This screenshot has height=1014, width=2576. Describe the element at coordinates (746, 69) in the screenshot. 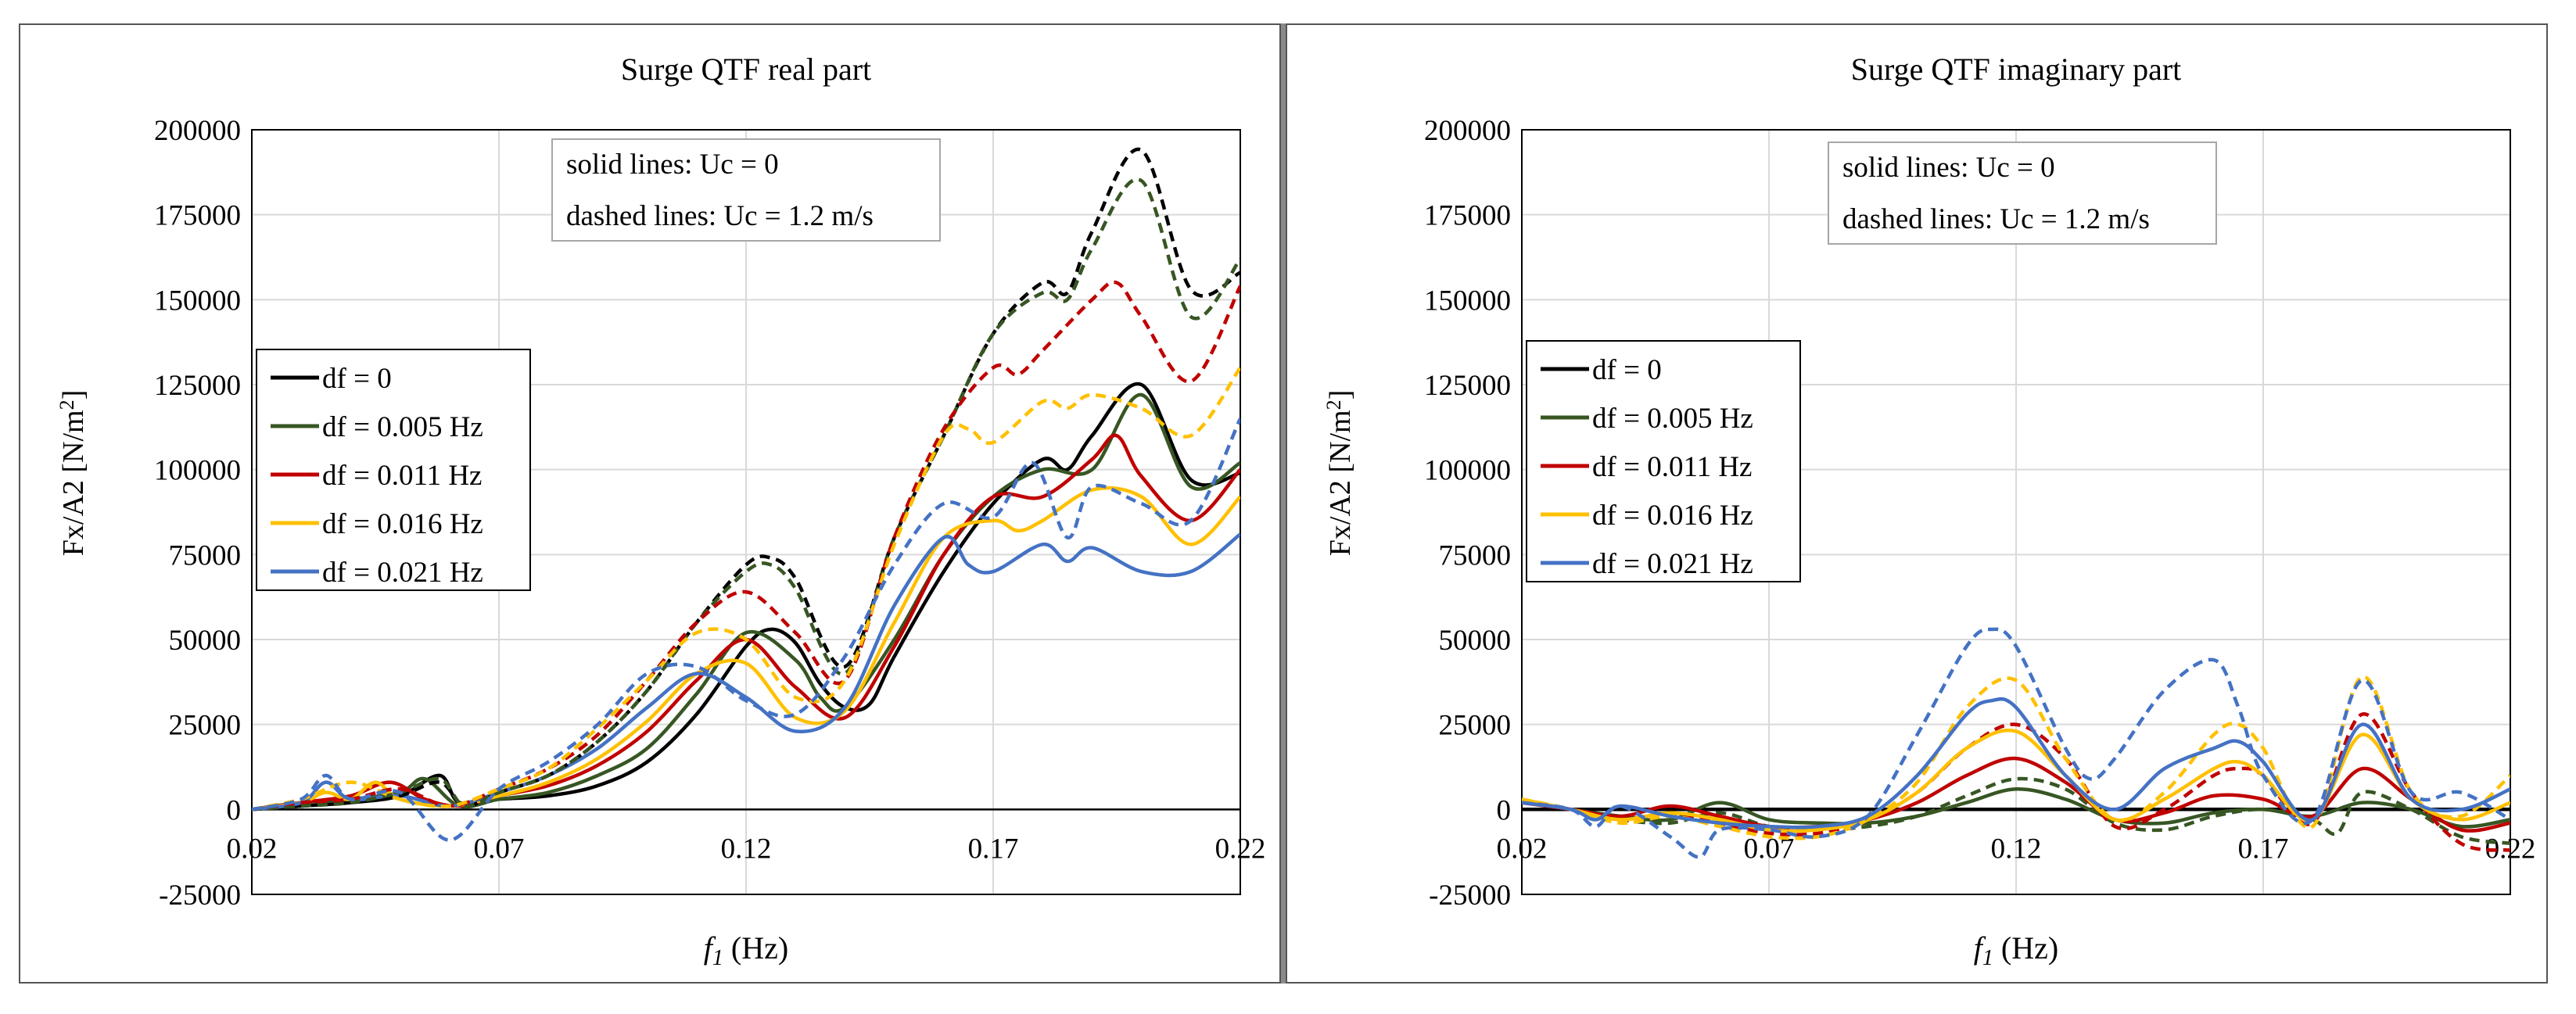

I see `chart-title: Surge QTF real part` at that location.